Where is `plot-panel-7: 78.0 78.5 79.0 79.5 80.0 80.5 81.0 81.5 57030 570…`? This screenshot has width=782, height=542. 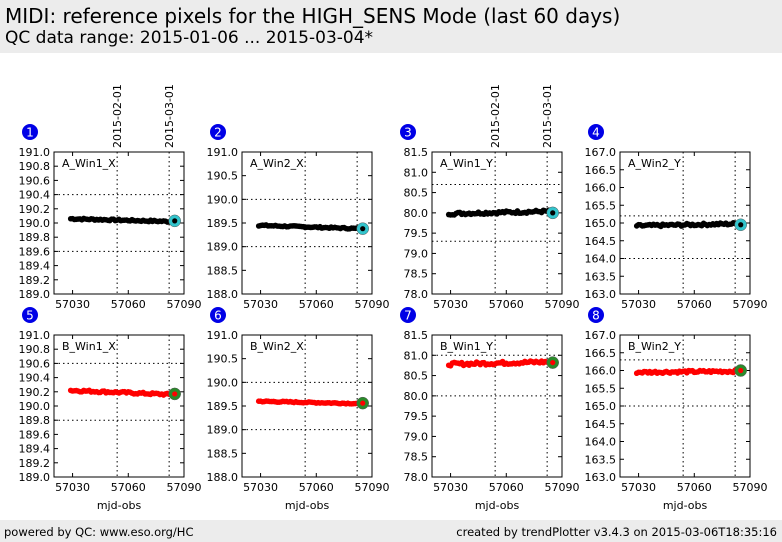 plot-panel-7: 78.0 78.5 79.0 79.5 80.0 80.5 81.0 81.5 57030 570… is located at coordinates (490, 409).